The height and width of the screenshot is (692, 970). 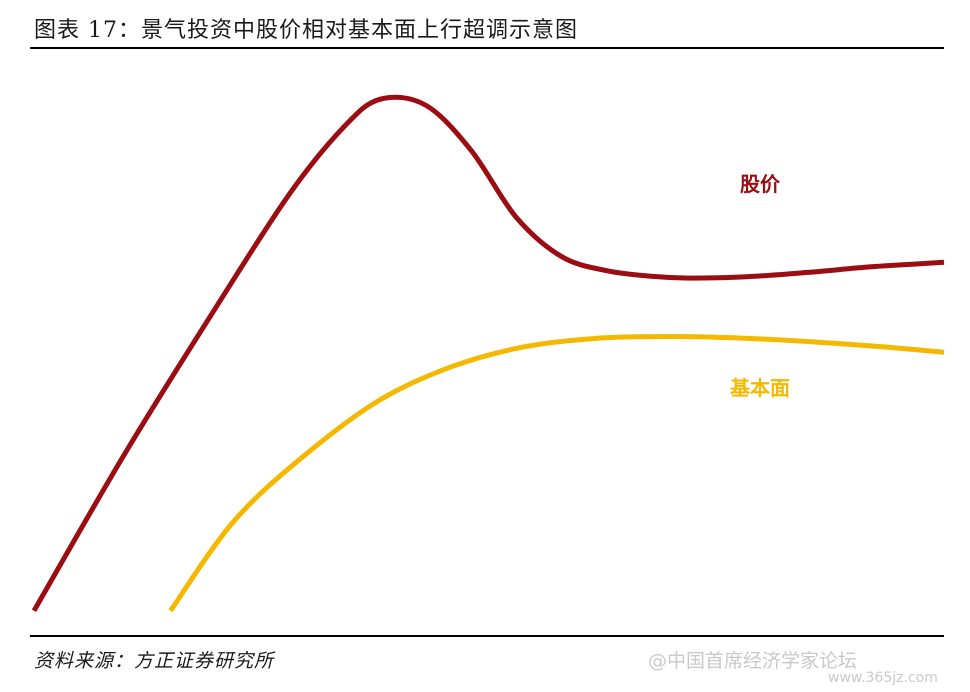 I want to click on source-note: 资料来源：方正证券研究所, so click(x=154, y=661).